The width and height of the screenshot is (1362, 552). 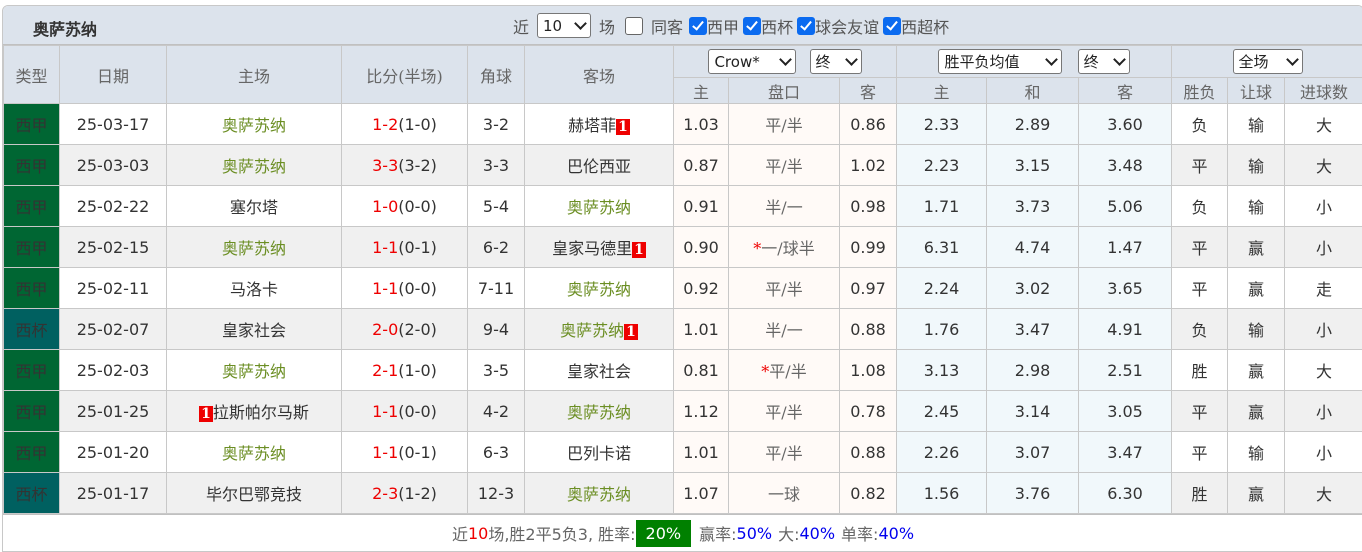 I want to click on match-date: 25-01-20, so click(x=113, y=452).